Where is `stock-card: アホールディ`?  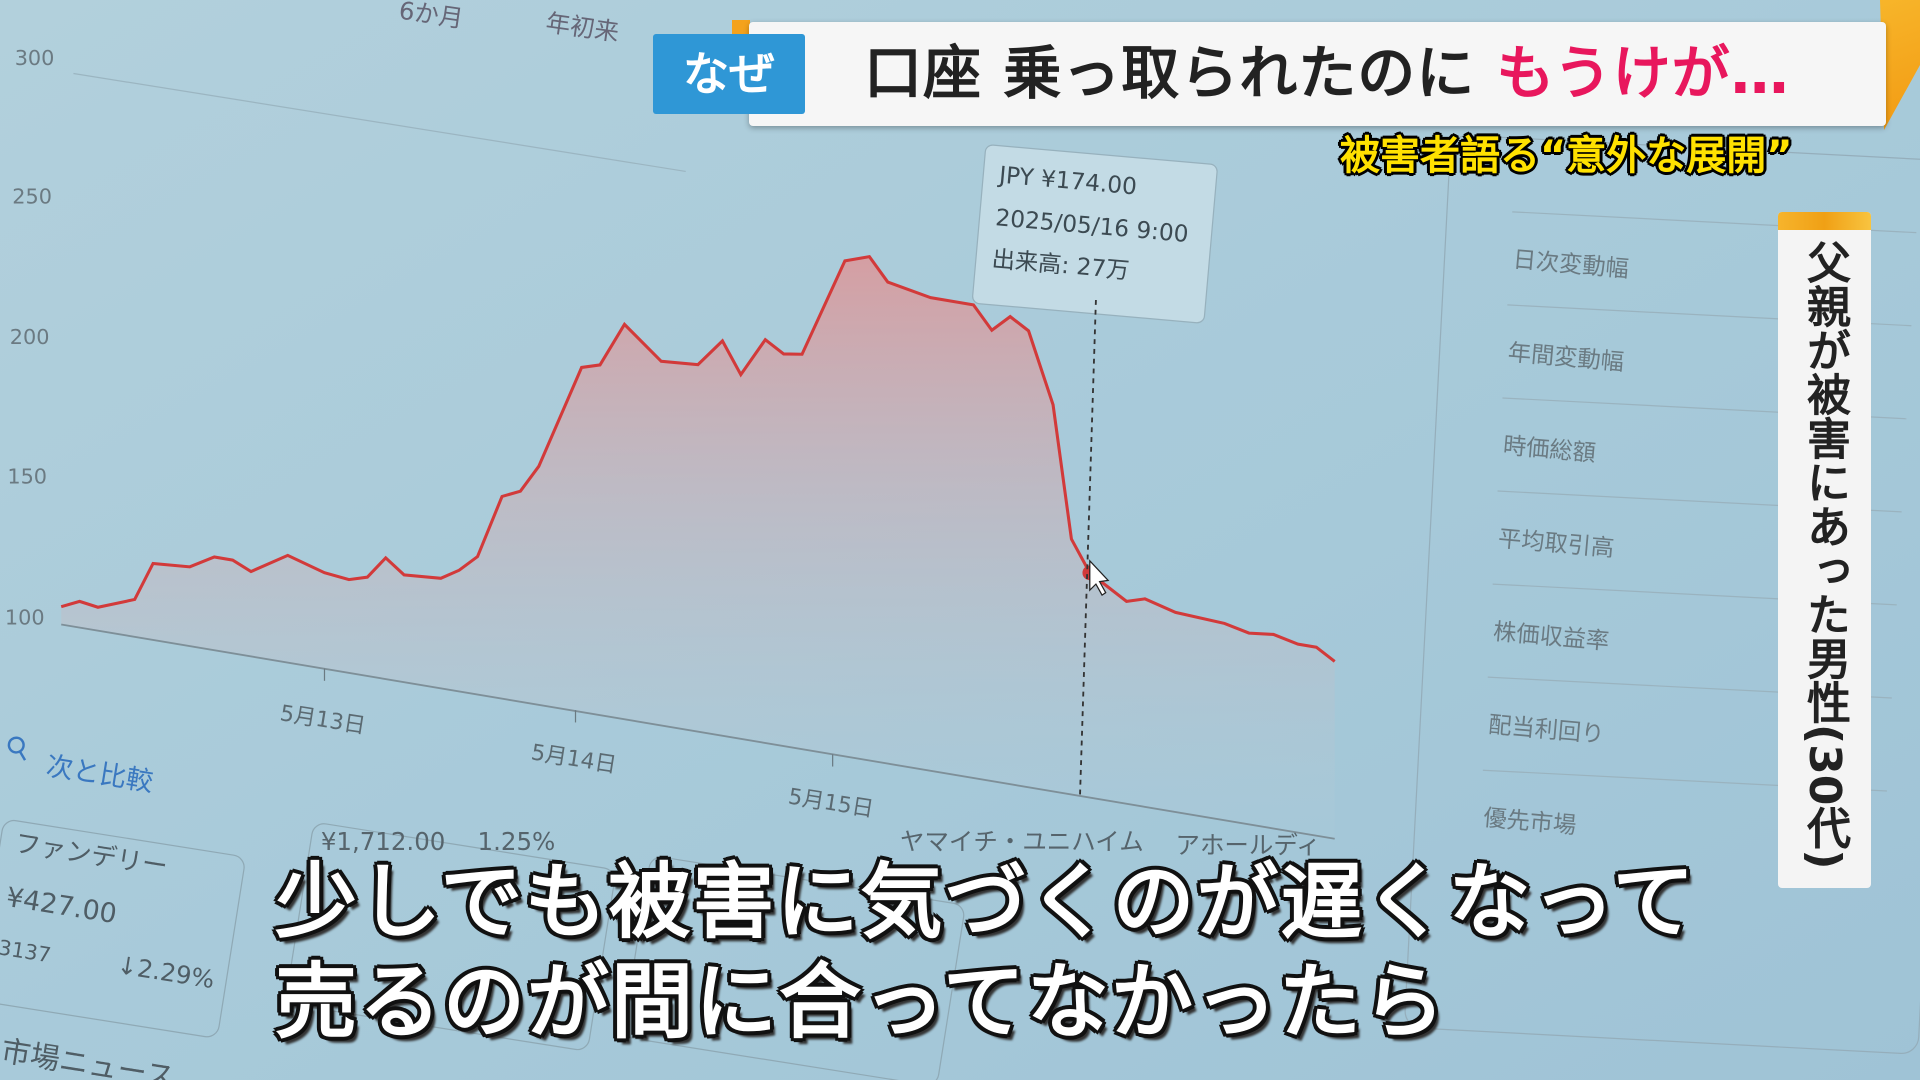
stock-card: アホールディ is located at coordinates (1248, 844).